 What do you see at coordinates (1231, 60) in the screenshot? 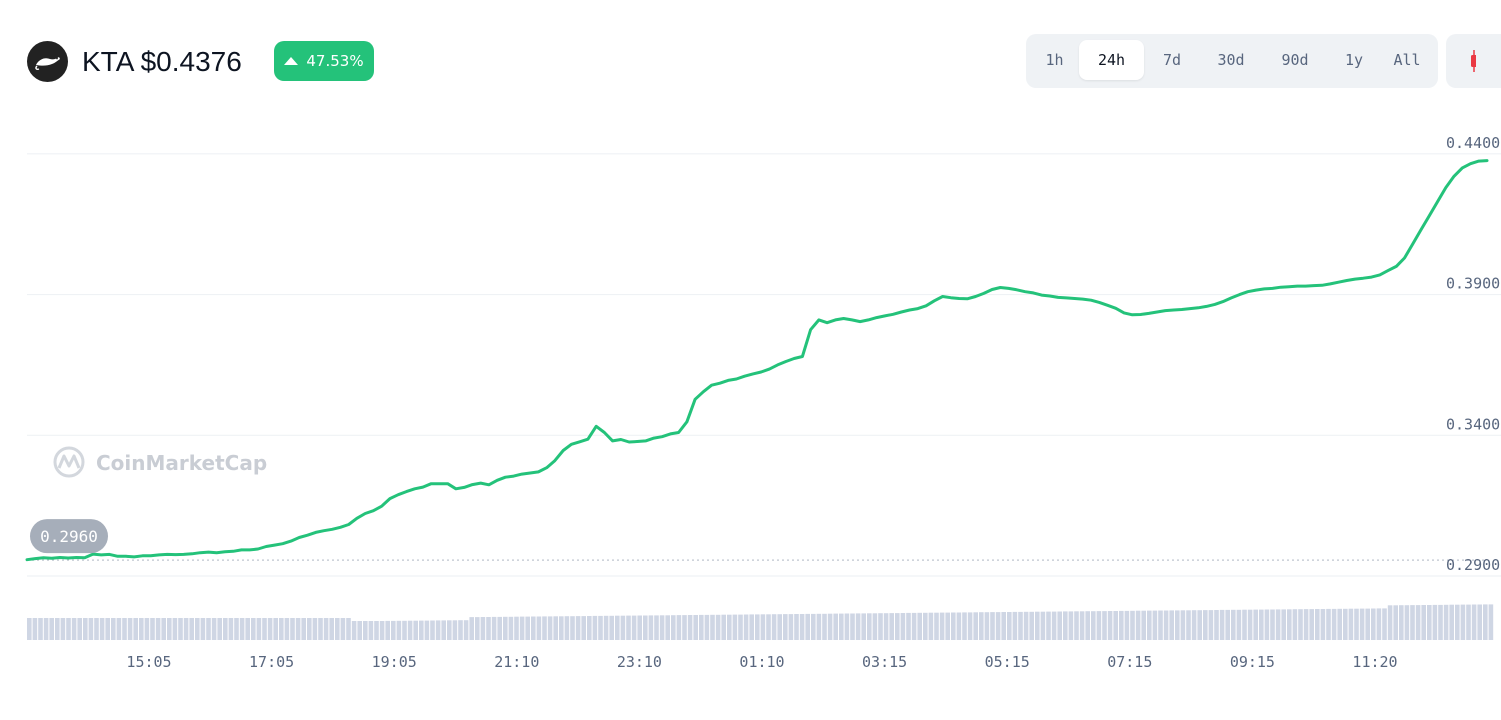
I see `tab-30d: 30d` at bounding box center [1231, 60].